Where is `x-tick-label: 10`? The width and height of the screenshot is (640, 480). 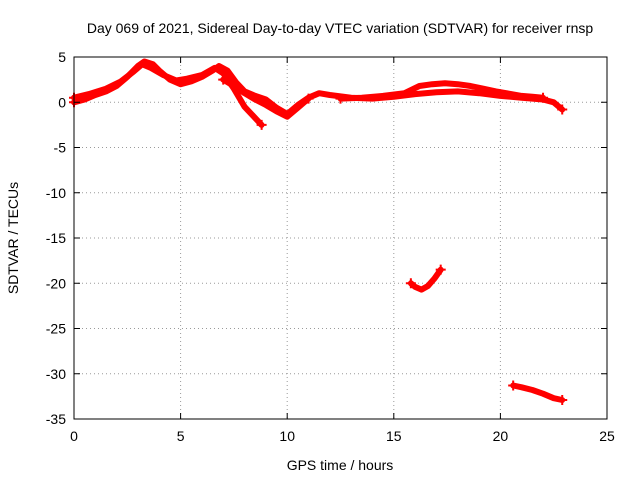
x-tick-label: 10 is located at coordinates (287, 436).